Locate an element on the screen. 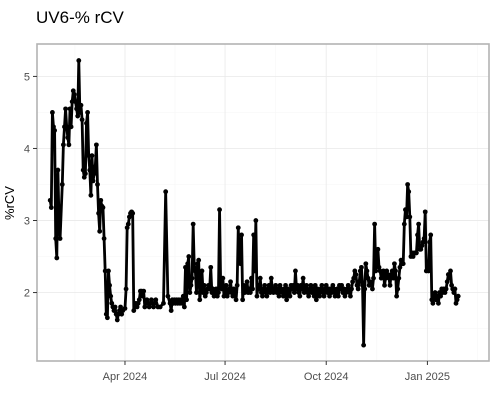 The height and width of the screenshot is (406, 497). y-tick-label: 2 is located at coordinates (27, 294).